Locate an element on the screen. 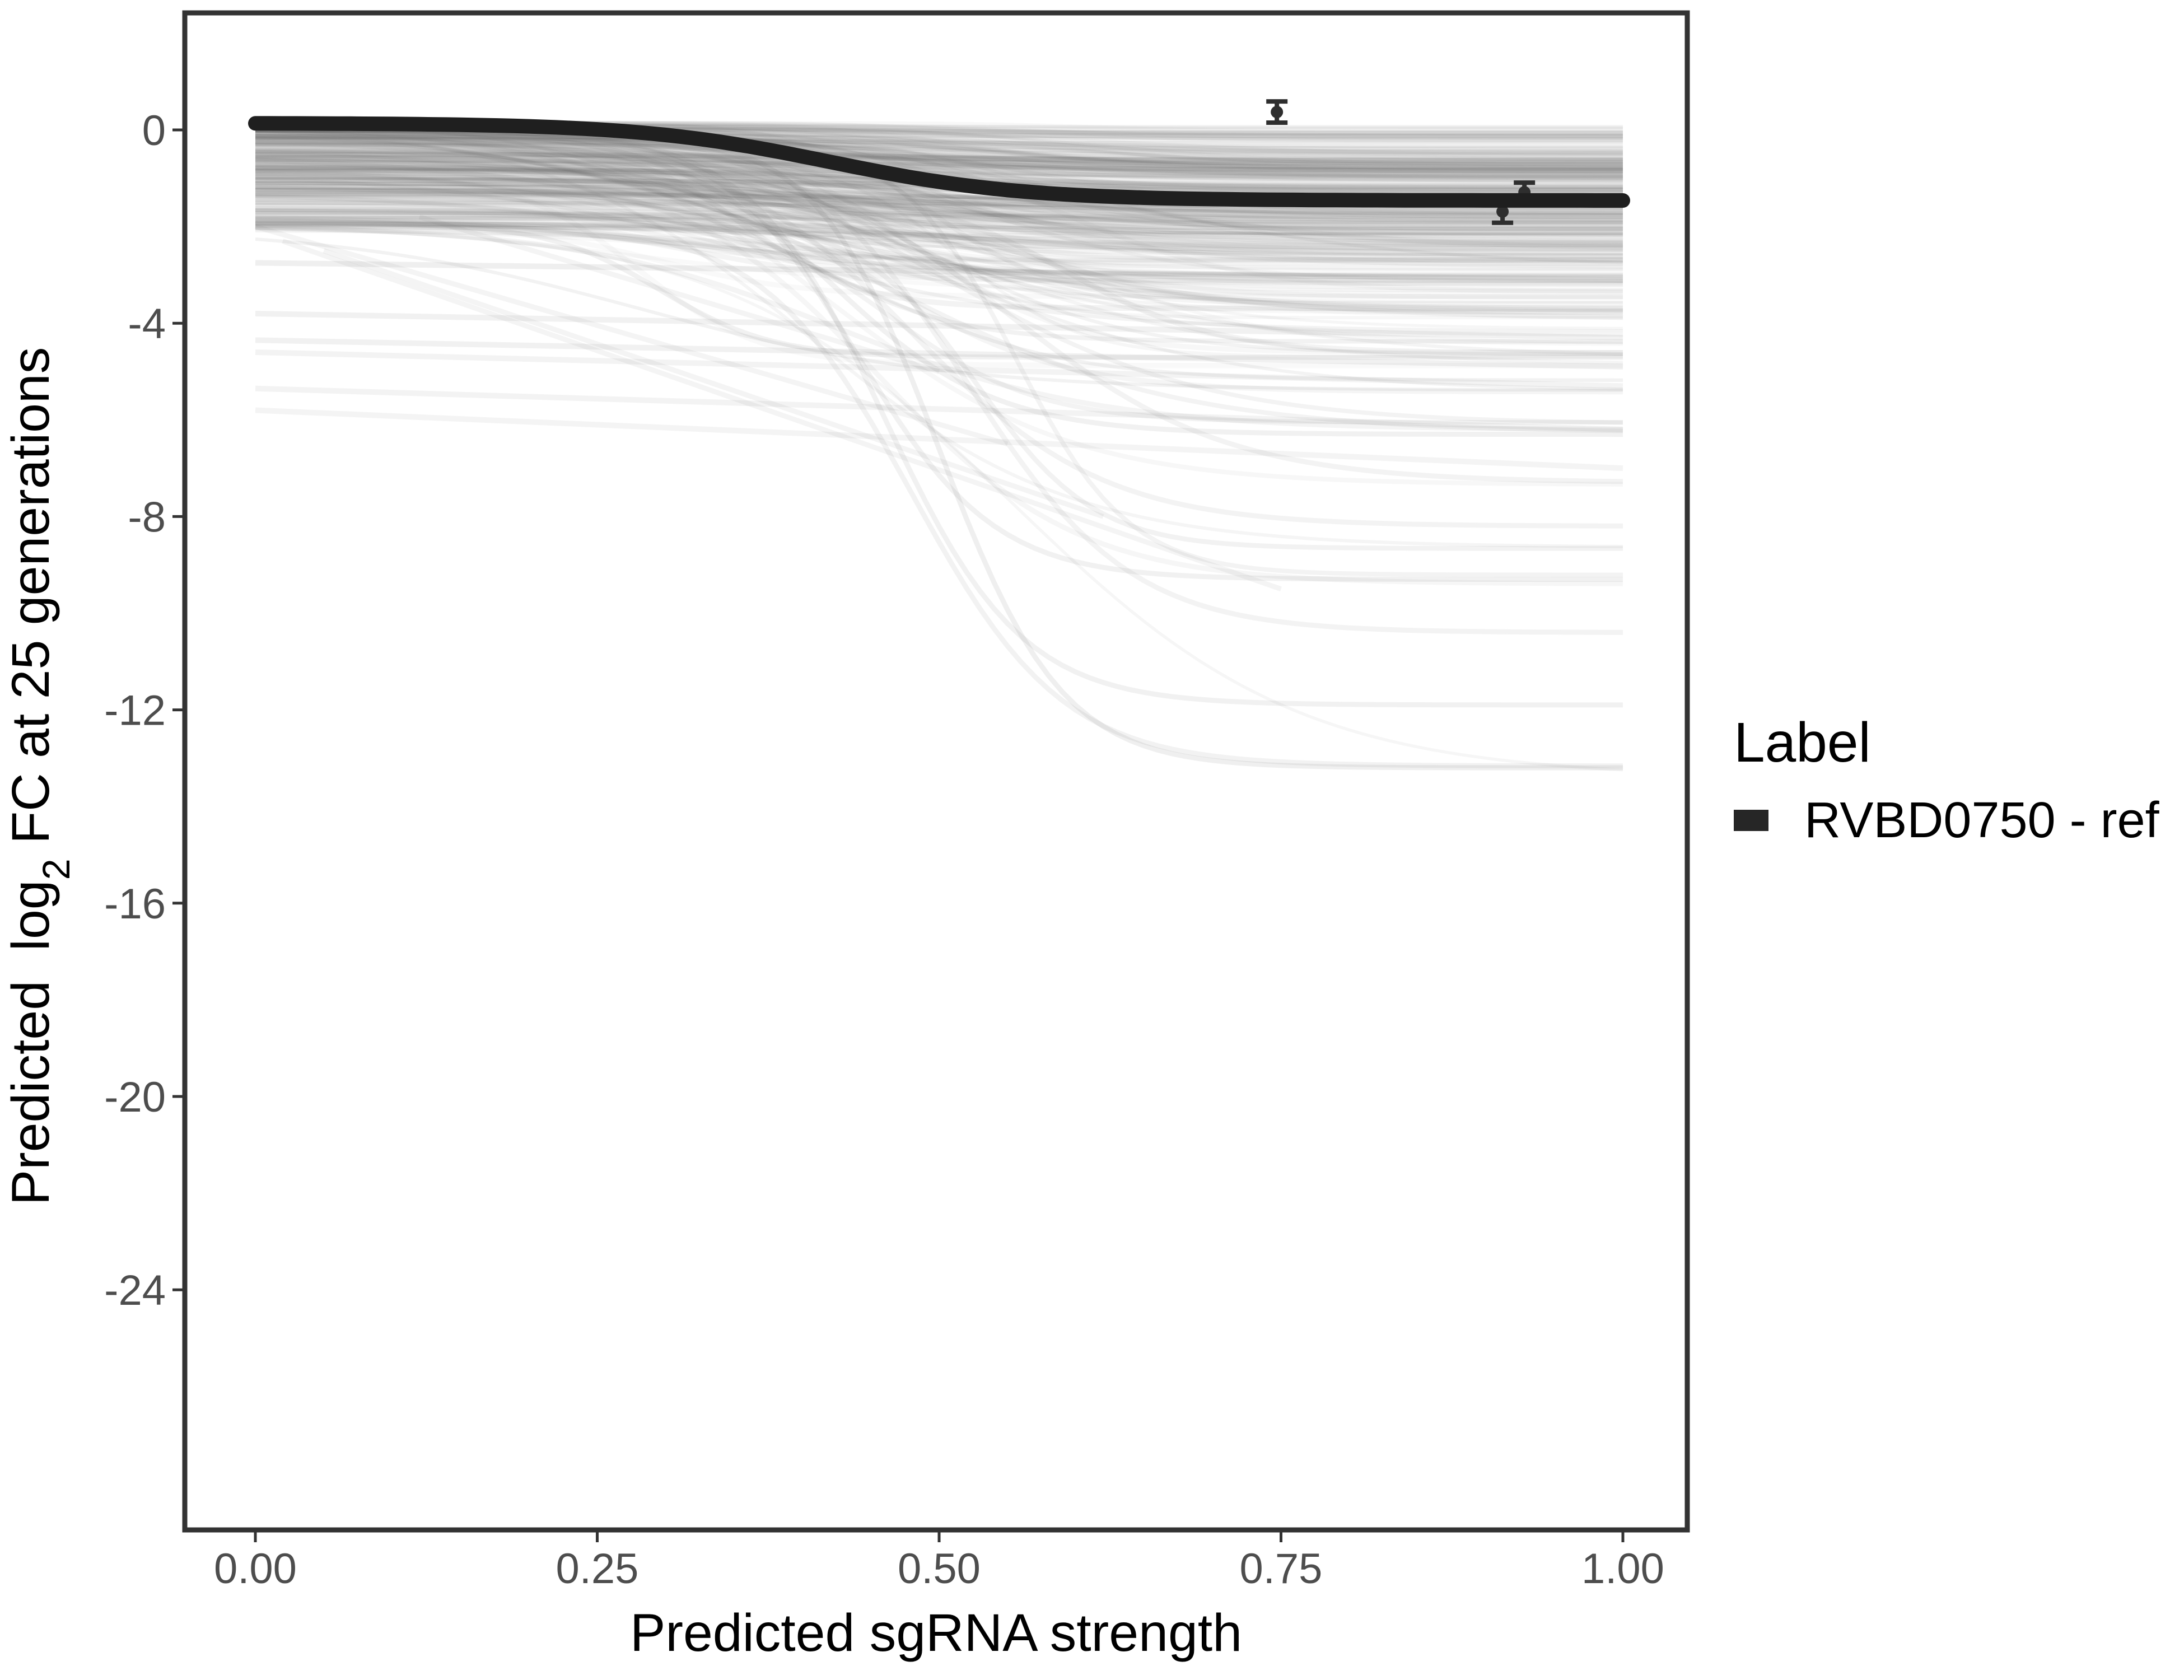 Image resolution: width=2184 pixels, height=1680 pixels. y-axis-title-pre: Predicted log is located at coordinates (31, 1043).